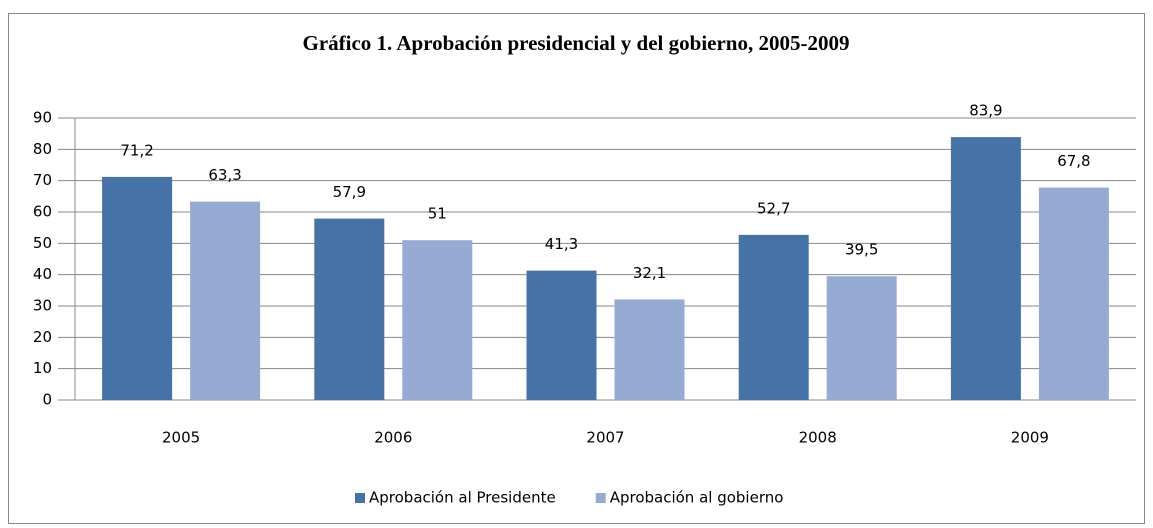  What do you see at coordinates (42, 180) in the screenshot?
I see `y-tick-label: 70` at bounding box center [42, 180].